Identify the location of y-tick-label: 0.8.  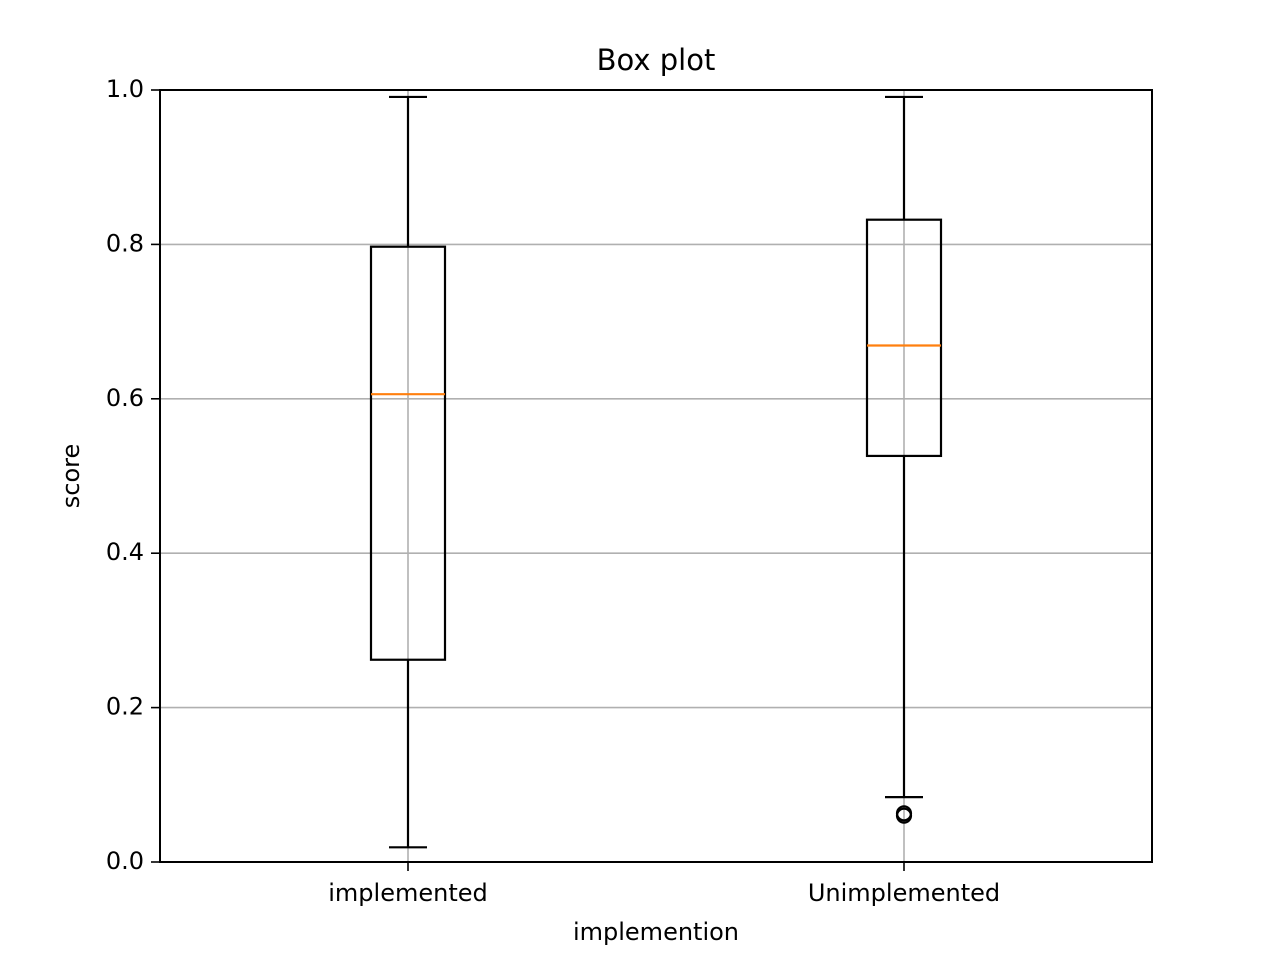
(125, 243).